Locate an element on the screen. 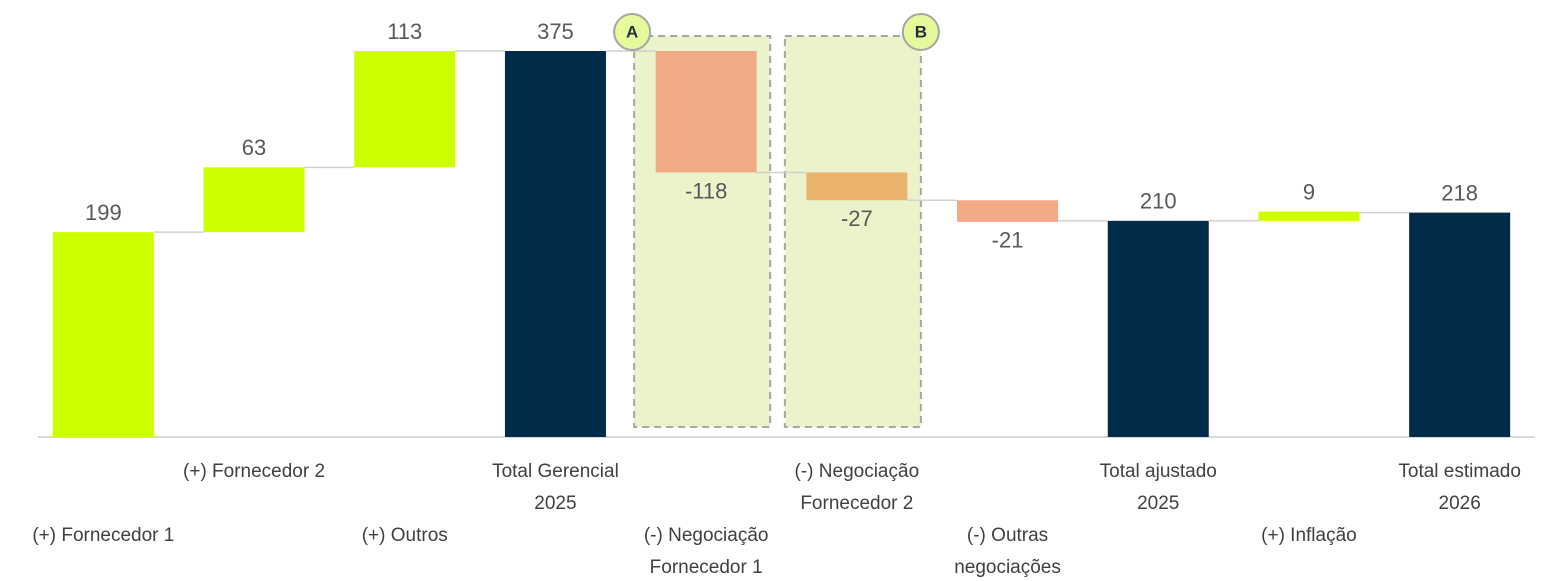 This screenshot has height=581, width=1545. annotation-label: A is located at coordinates (632, 31).